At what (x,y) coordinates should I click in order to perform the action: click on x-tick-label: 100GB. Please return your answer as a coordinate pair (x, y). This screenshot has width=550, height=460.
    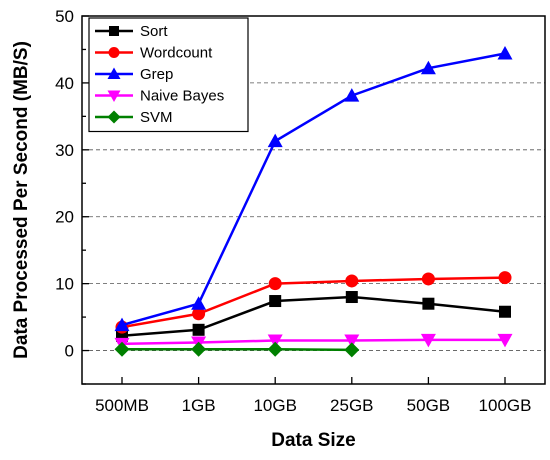
    Looking at the image, I should click on (505, 405).